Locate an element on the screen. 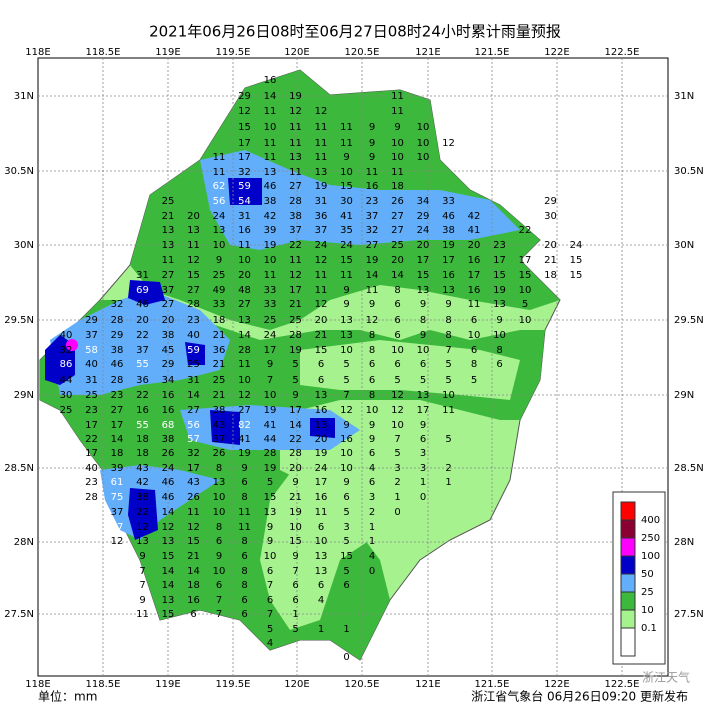 Image resolution: width=710 pixels, height=714 pixels. station-value: 1 is located at coordinates (397, 497).